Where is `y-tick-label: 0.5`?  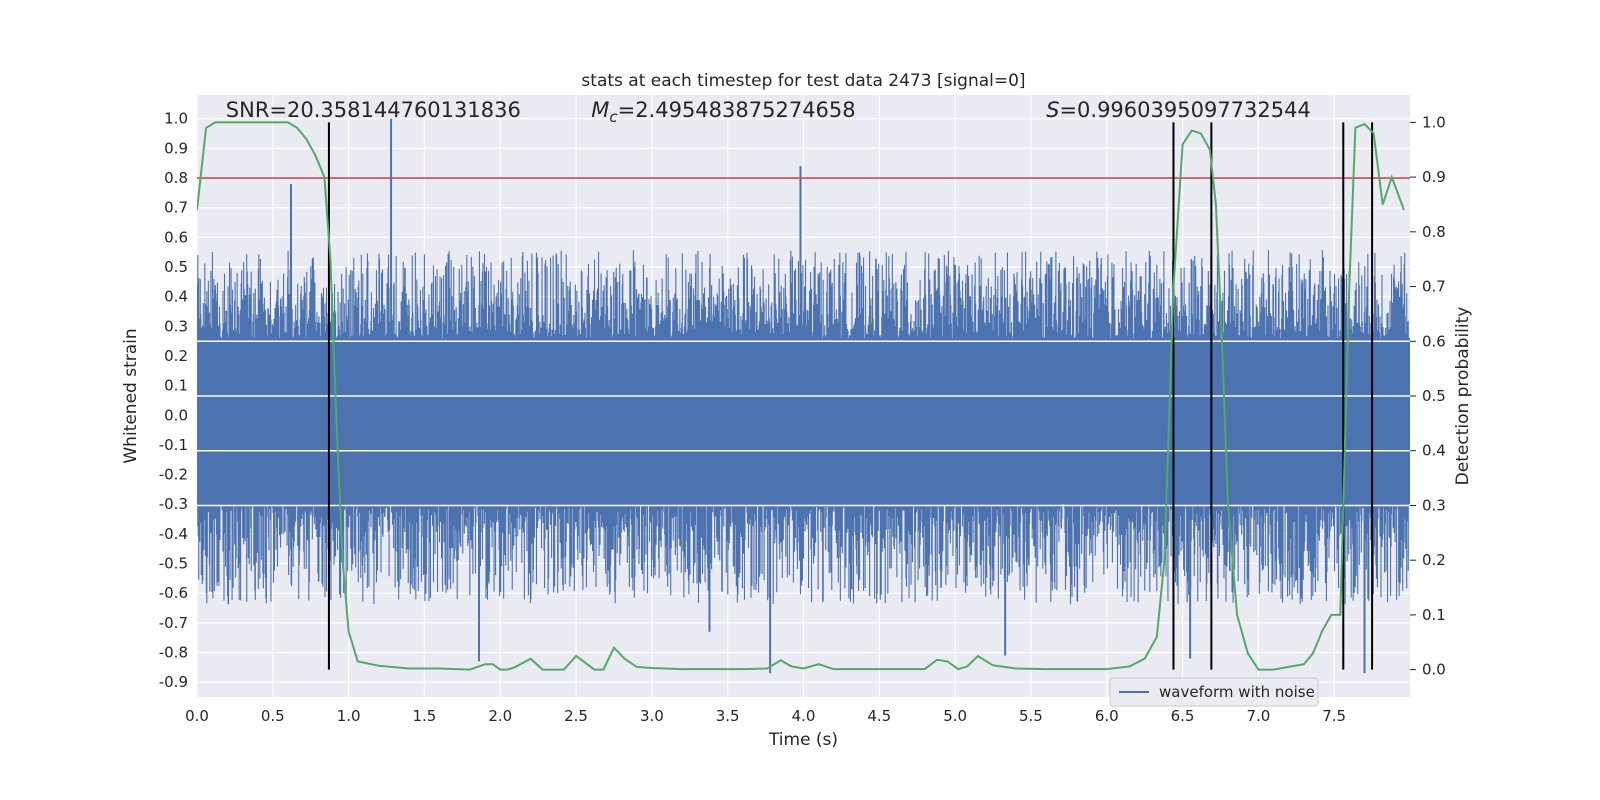 y-tick-label: 0.5 is located at coordinates (176, 267).